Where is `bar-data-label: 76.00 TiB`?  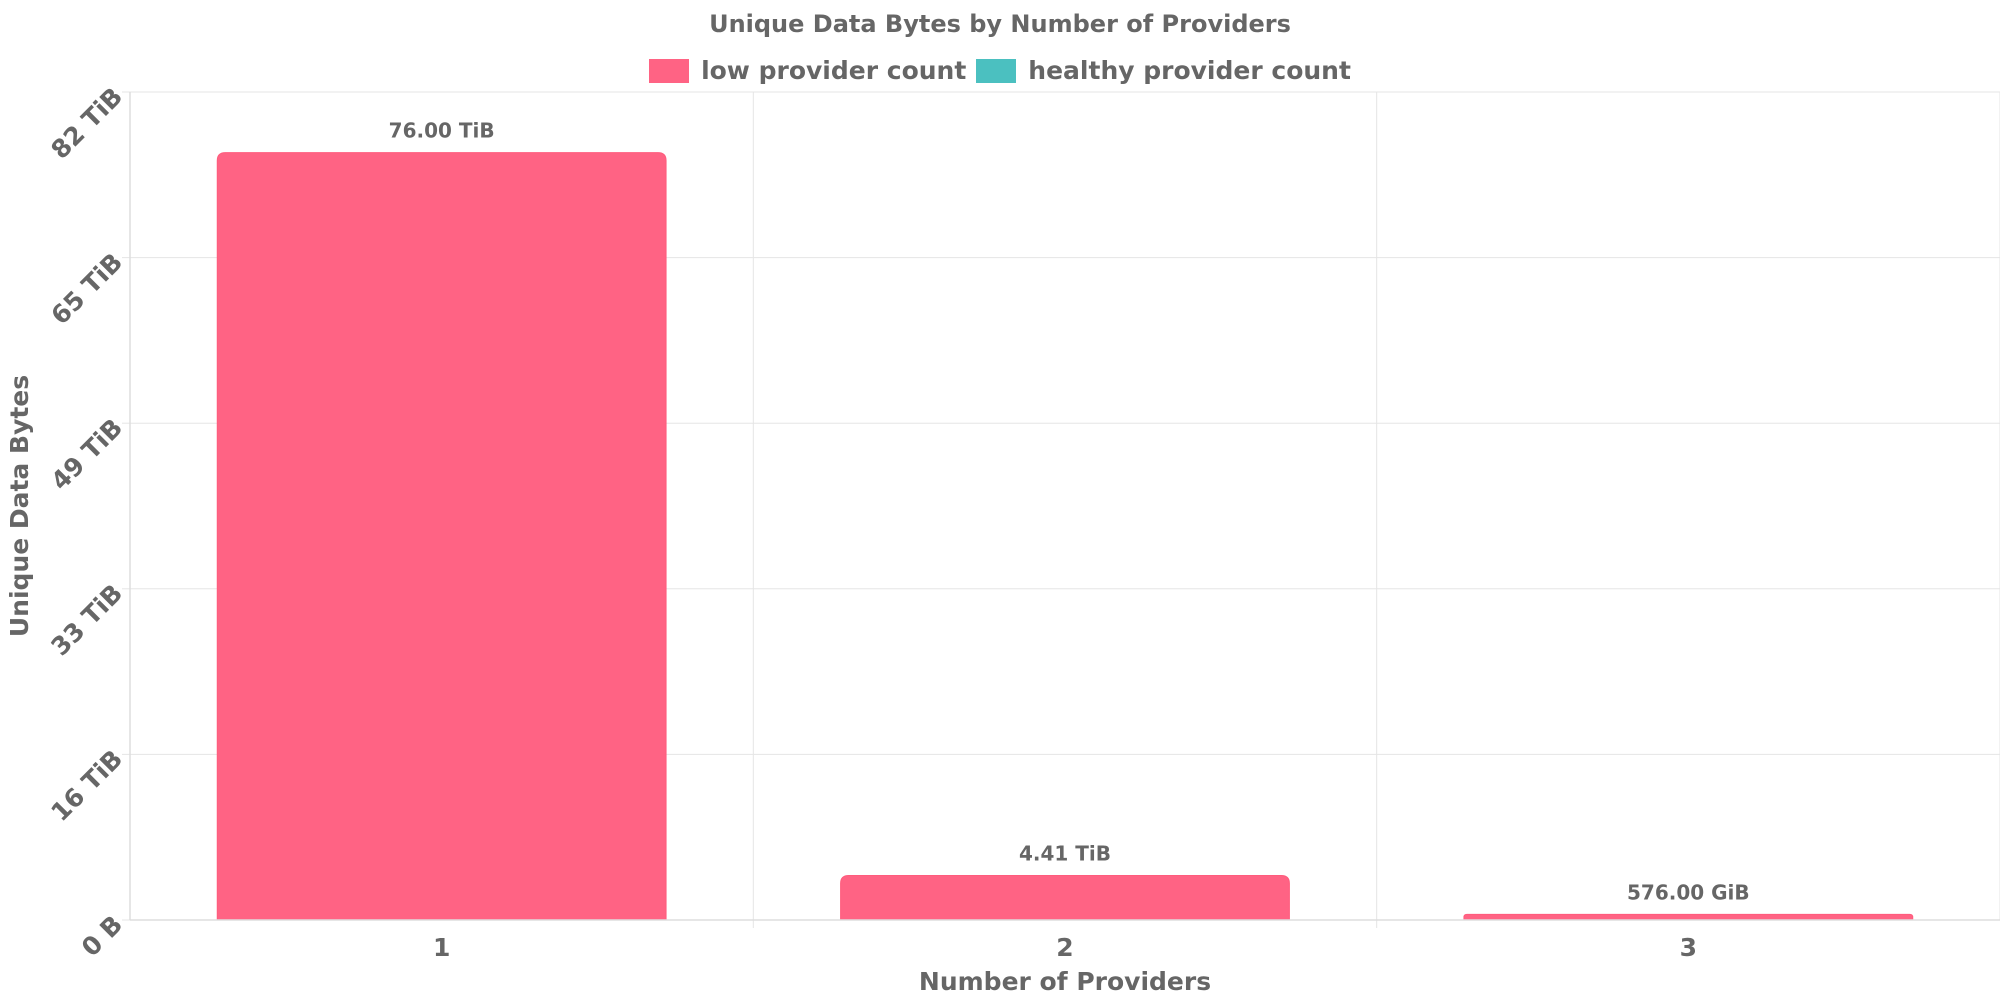
bar-data-label: 76.00 TiB is located at coordinates (442, 131).